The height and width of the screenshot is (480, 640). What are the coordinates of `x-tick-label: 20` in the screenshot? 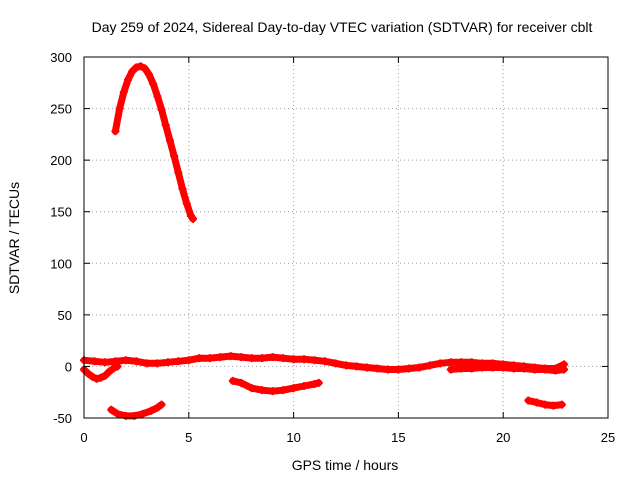 It's located at (503, 437).